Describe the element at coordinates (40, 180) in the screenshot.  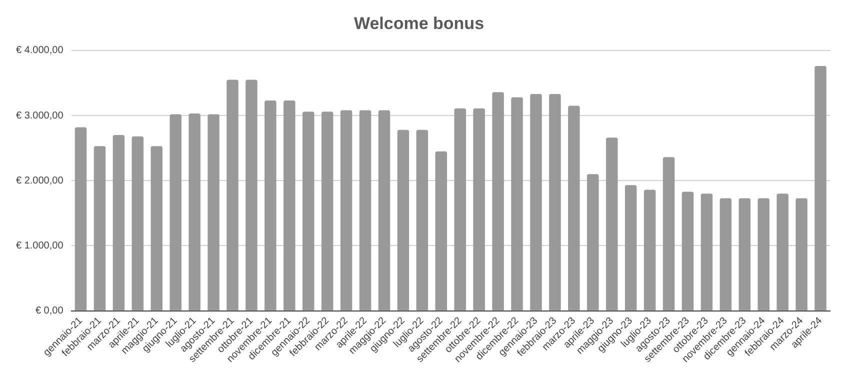
I see `y-tick-label: € 2.000,00` at that location.